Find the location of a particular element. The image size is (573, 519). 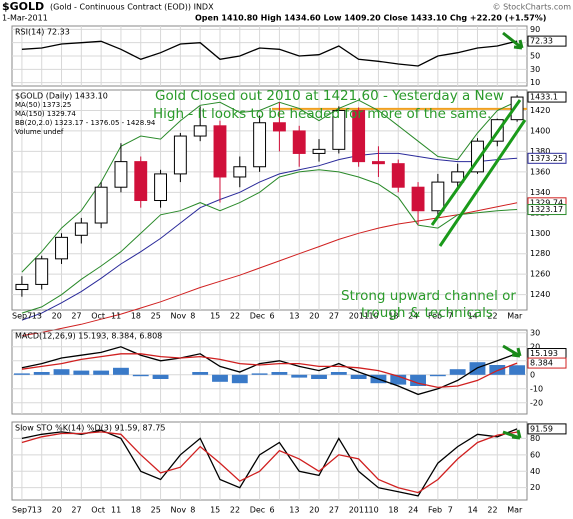

legend: $GOLD (Daily) 1433.10 is located at coordinates (61, 96).